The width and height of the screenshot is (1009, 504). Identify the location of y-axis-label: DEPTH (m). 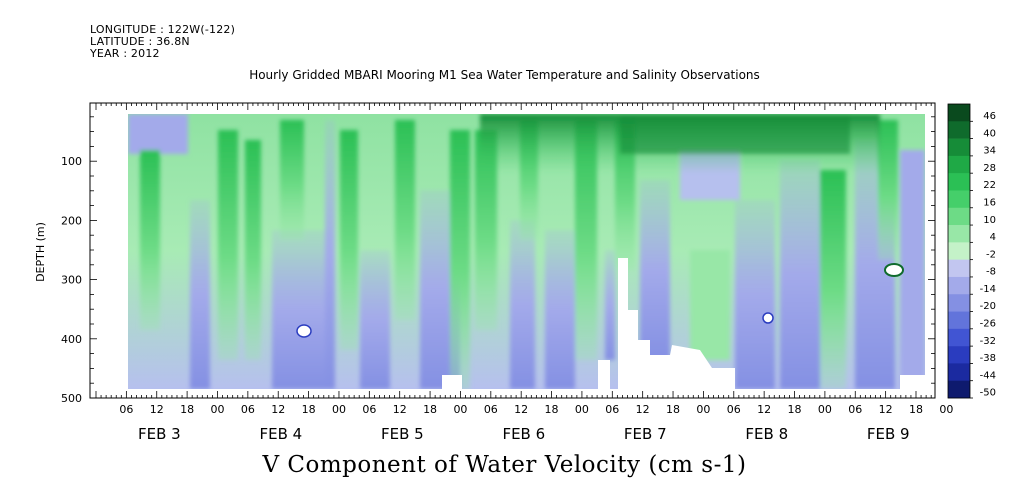
(40, 252).